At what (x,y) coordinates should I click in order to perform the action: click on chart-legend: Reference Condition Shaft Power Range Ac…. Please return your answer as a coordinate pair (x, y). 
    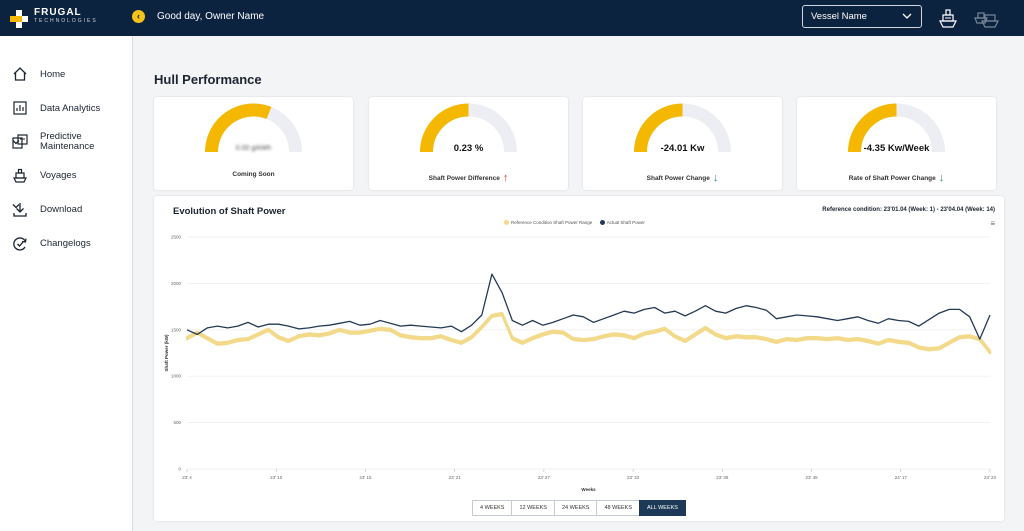
    Looking at the image, I should click on (577, 222).